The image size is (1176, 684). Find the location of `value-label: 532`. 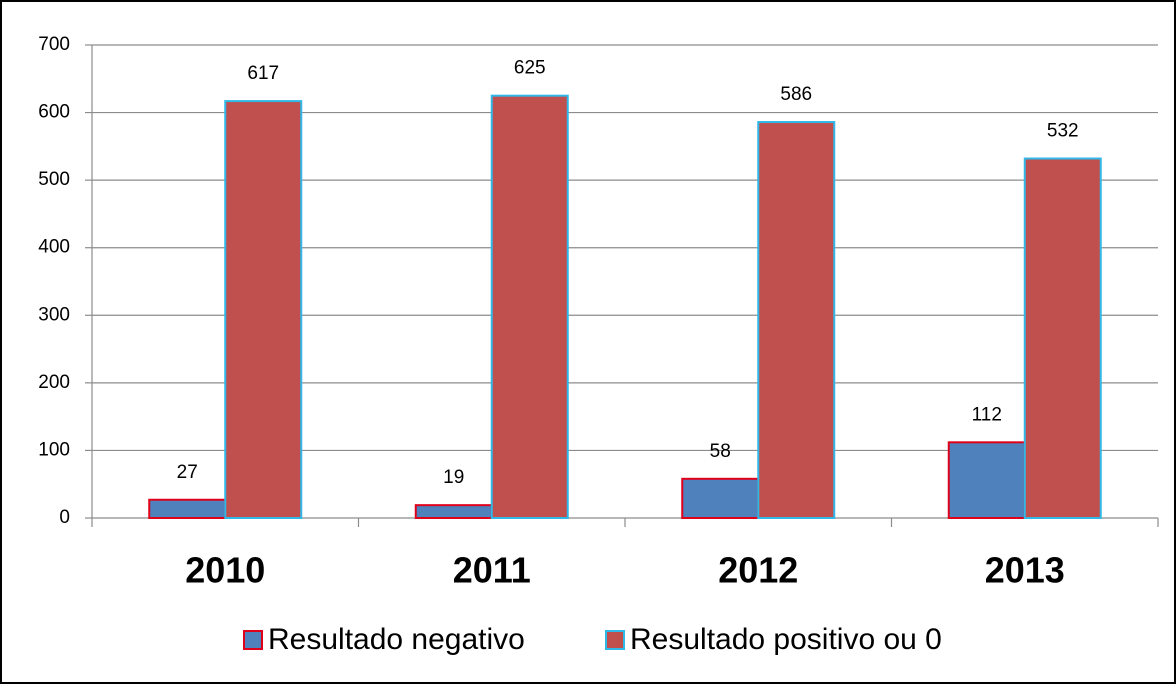

value-label: 532 is located at coordinates (1063, 131).